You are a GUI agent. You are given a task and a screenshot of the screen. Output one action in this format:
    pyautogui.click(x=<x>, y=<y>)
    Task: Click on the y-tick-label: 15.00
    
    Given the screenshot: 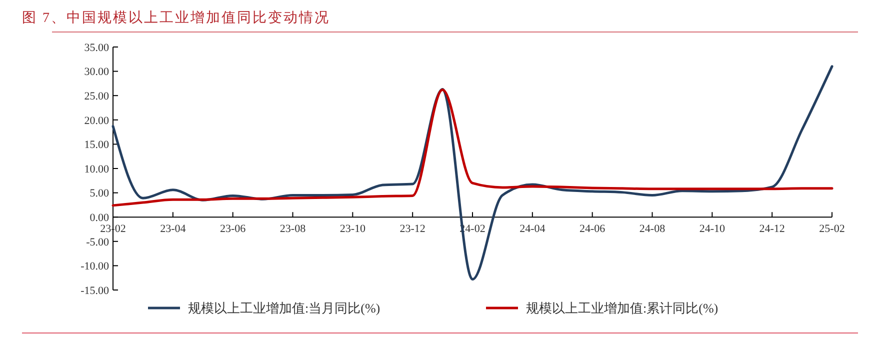 What is the action you would take?
    pyautogui.click(x=97, y=145)
    